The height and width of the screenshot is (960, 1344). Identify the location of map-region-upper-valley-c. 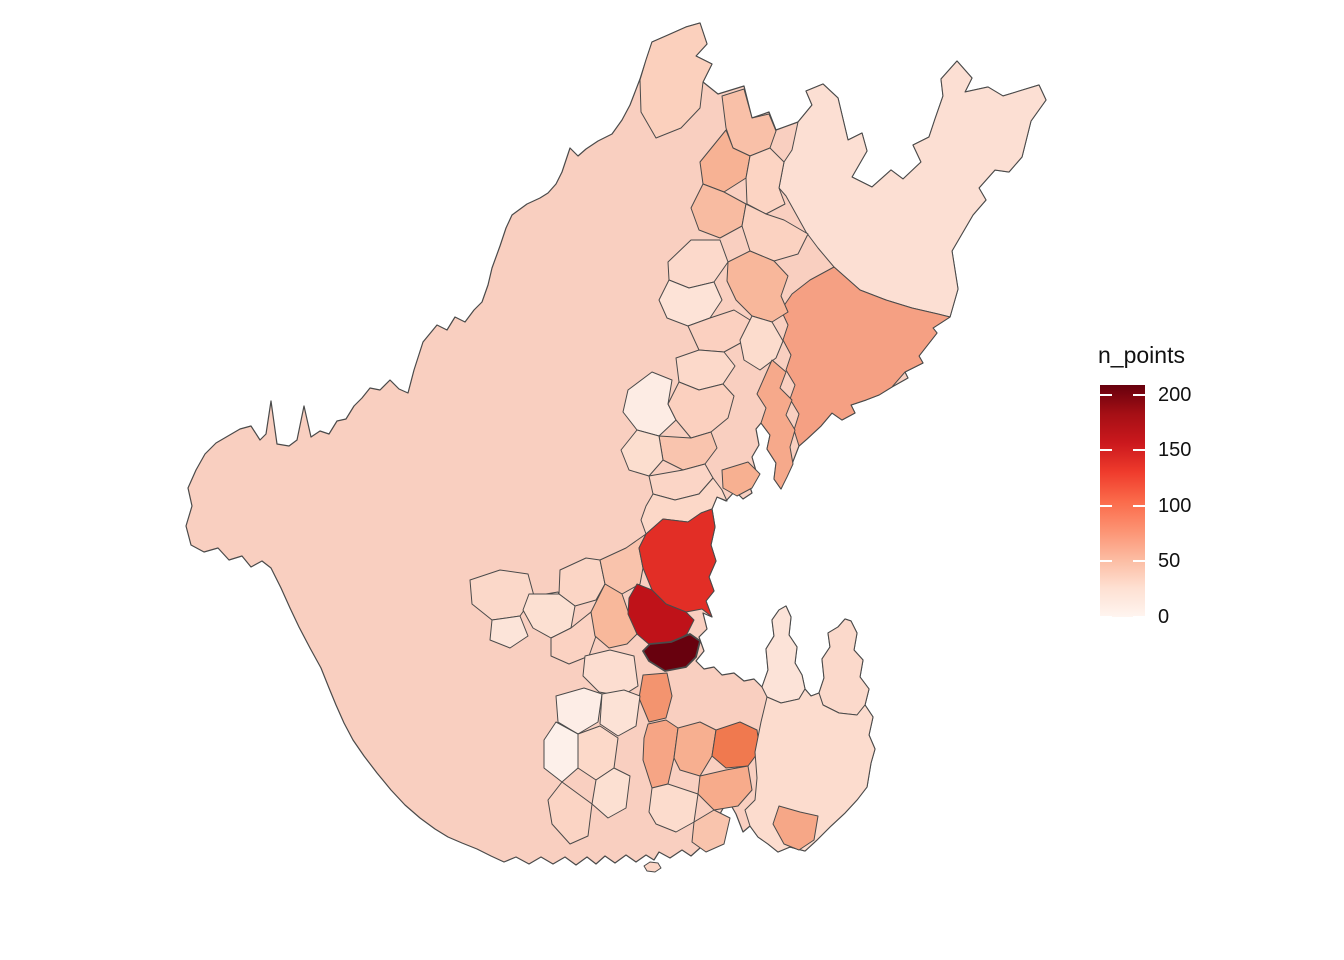
(765, 181).